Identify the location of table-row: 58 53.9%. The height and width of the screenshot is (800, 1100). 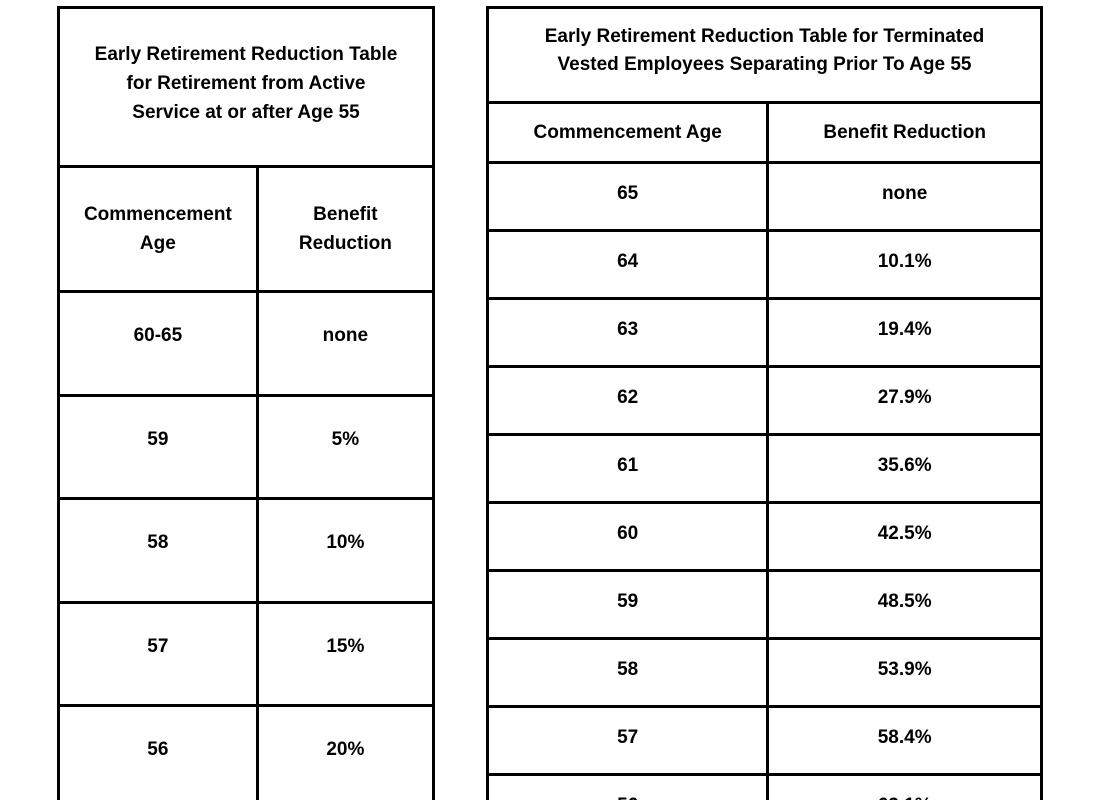
(764, 672).